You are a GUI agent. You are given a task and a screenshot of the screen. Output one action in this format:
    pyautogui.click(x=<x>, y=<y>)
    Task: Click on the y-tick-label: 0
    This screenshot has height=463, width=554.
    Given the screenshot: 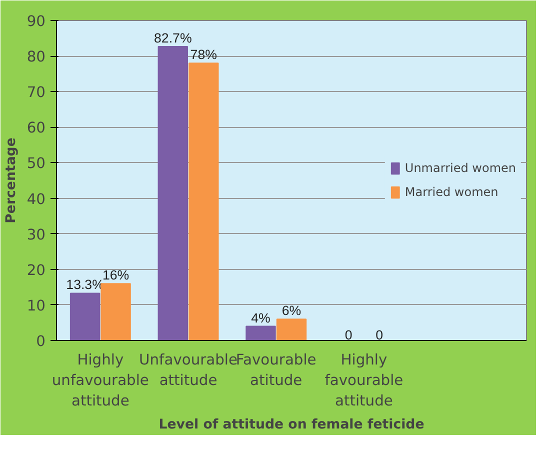 What is the action you would take?
    pyautogui.click(x=41, y=341)
    